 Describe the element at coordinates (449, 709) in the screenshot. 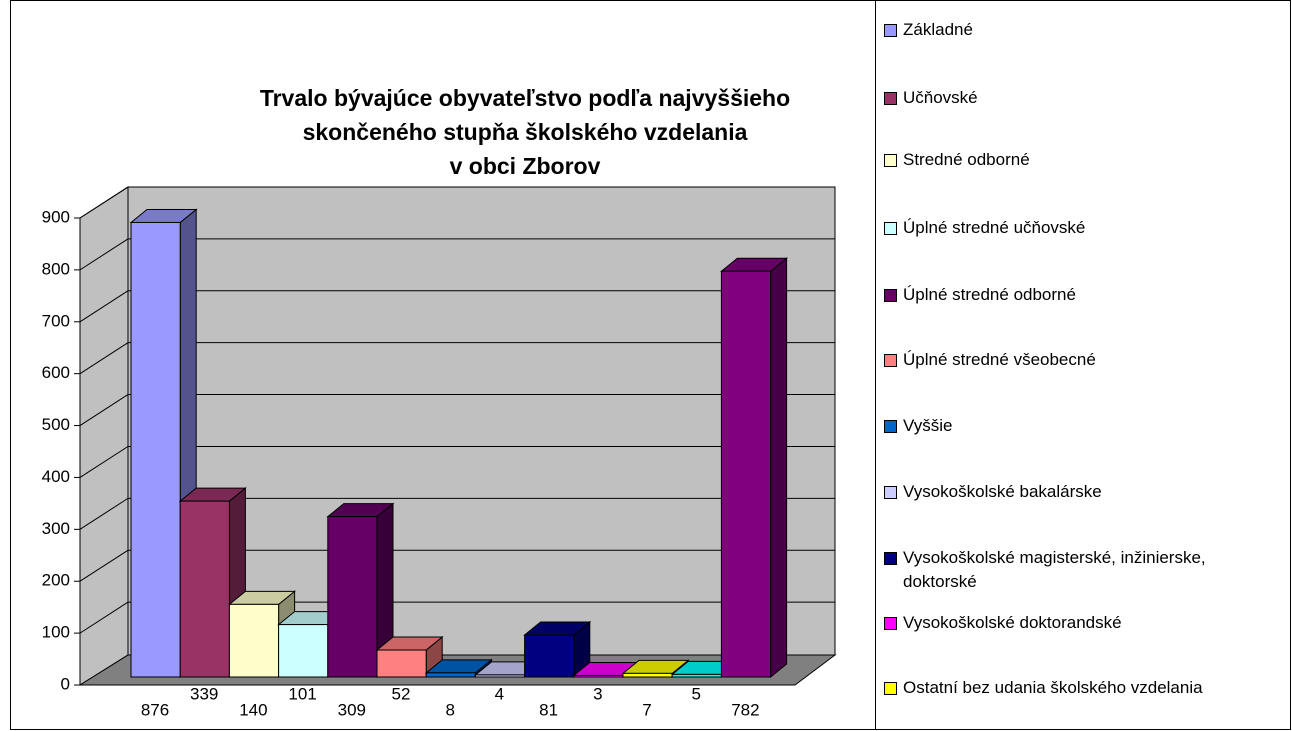

I see `value-label: 8` at that location.